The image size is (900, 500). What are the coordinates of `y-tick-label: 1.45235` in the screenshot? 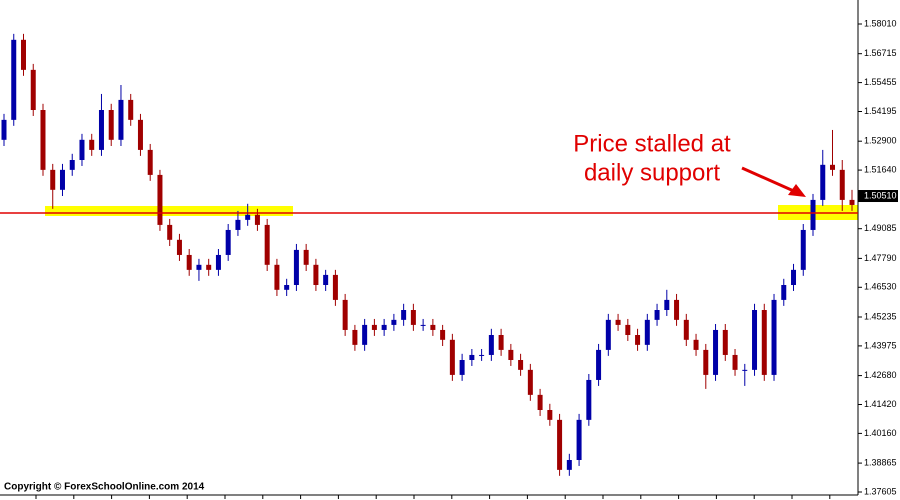 It's located at (880, 316).